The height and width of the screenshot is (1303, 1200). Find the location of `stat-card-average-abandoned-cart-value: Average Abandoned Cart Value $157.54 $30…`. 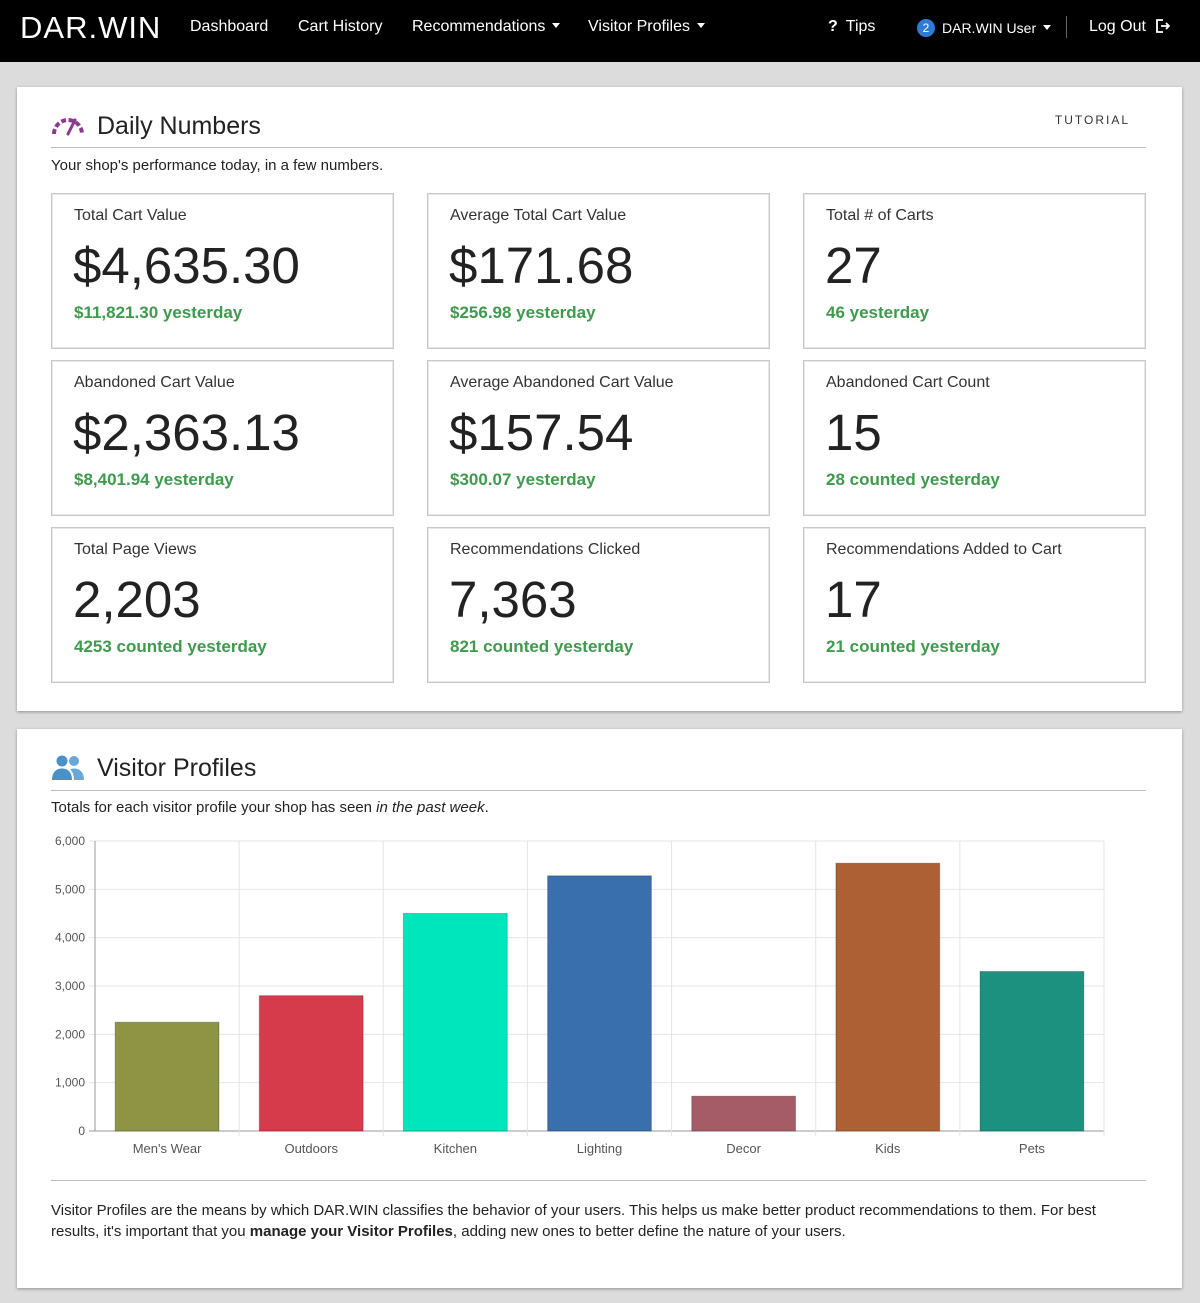

stat-card-average-abandoned-cart-value: Average Abandoned Cart Value $157.54 $30… is located at coordinates (598, 438).